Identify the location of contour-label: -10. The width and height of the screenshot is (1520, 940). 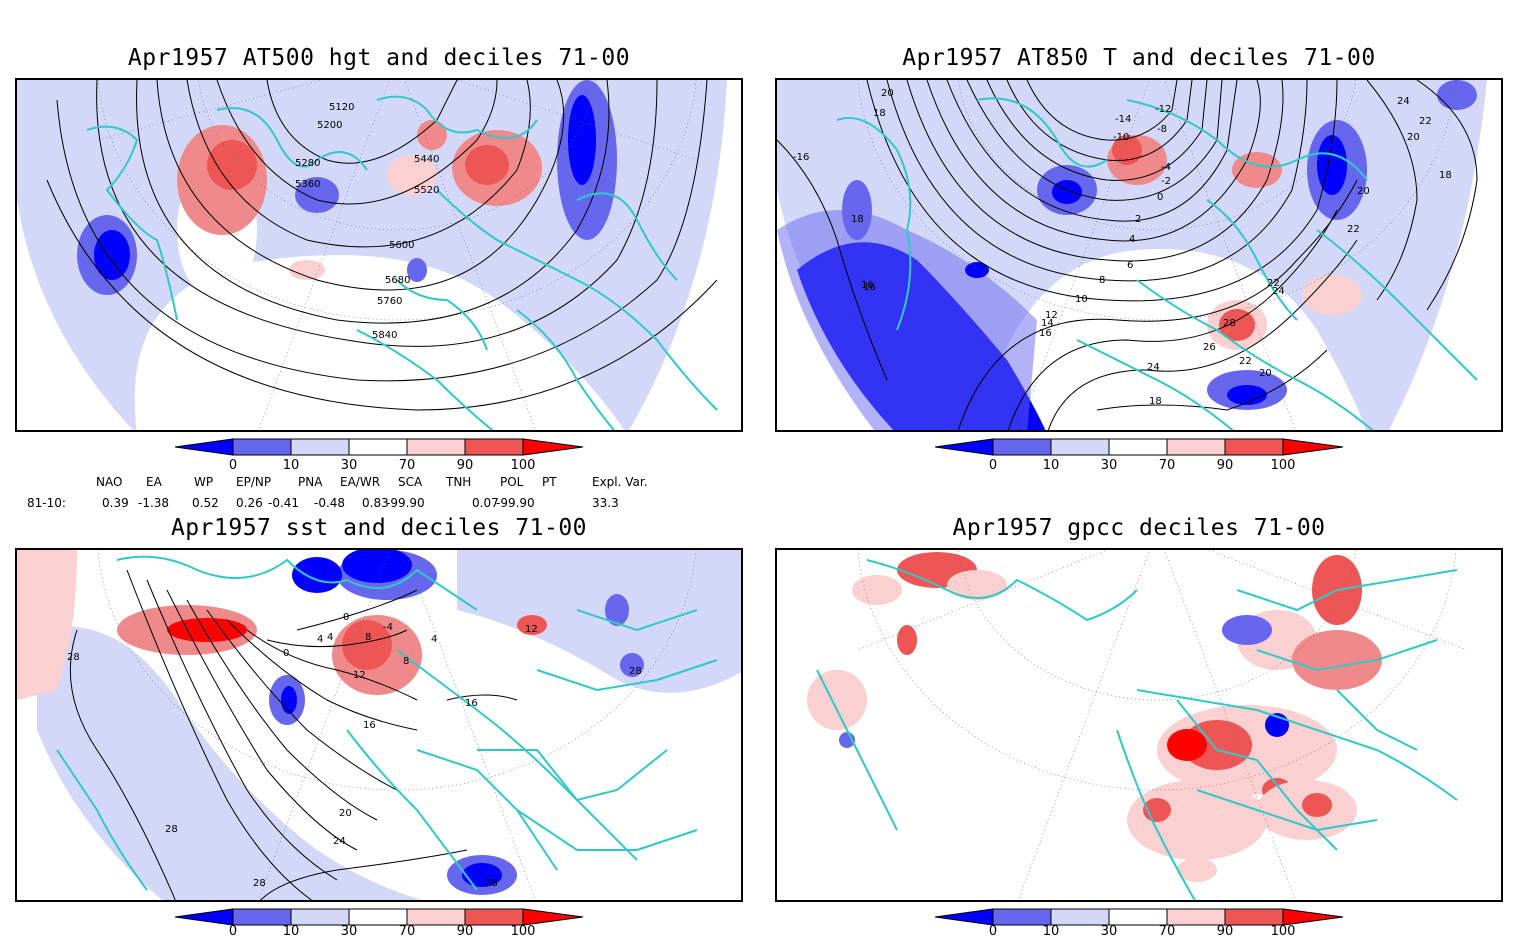
(1121, 137).